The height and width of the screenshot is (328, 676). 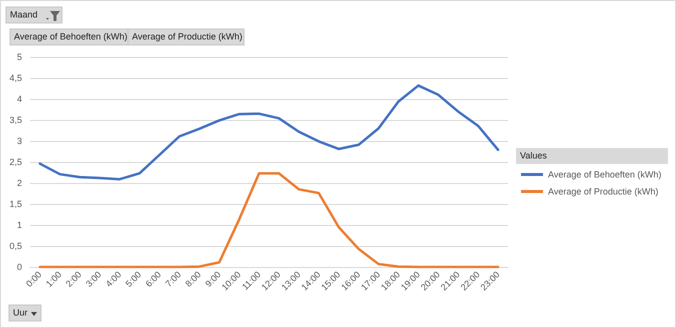 I want to click on x-tick-label: 9:00, so click(x=213, y=279).